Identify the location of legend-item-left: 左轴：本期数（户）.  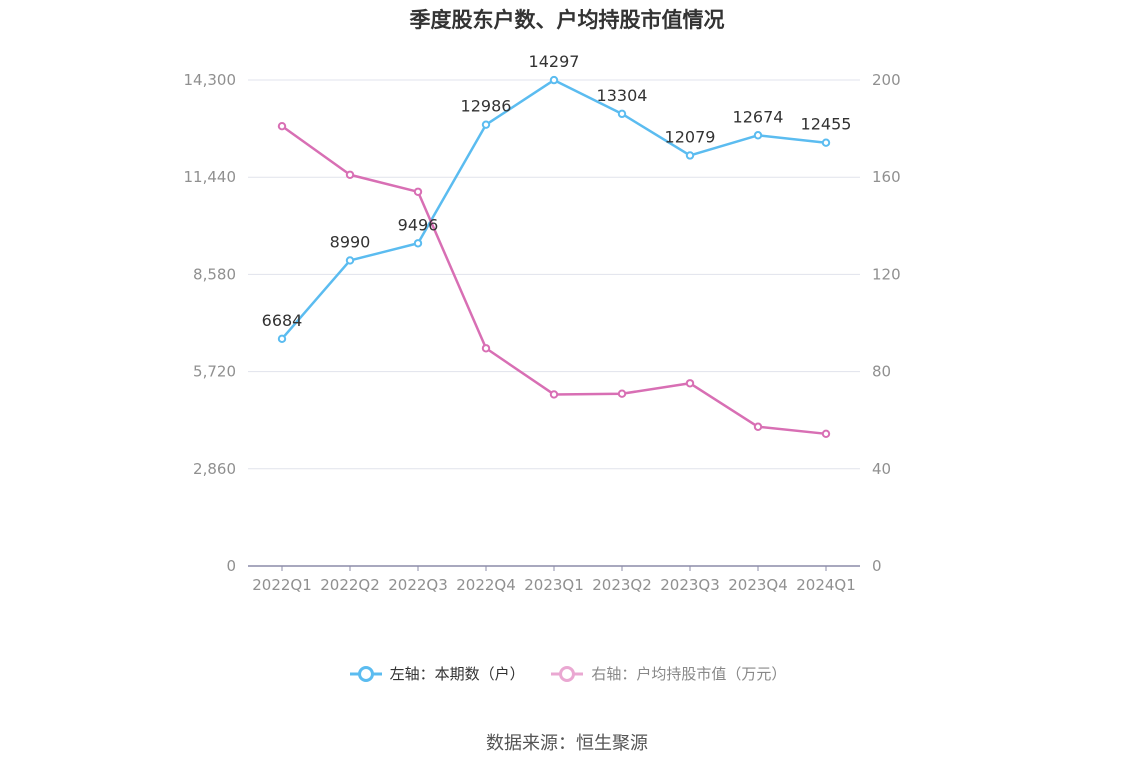
(436, 673).